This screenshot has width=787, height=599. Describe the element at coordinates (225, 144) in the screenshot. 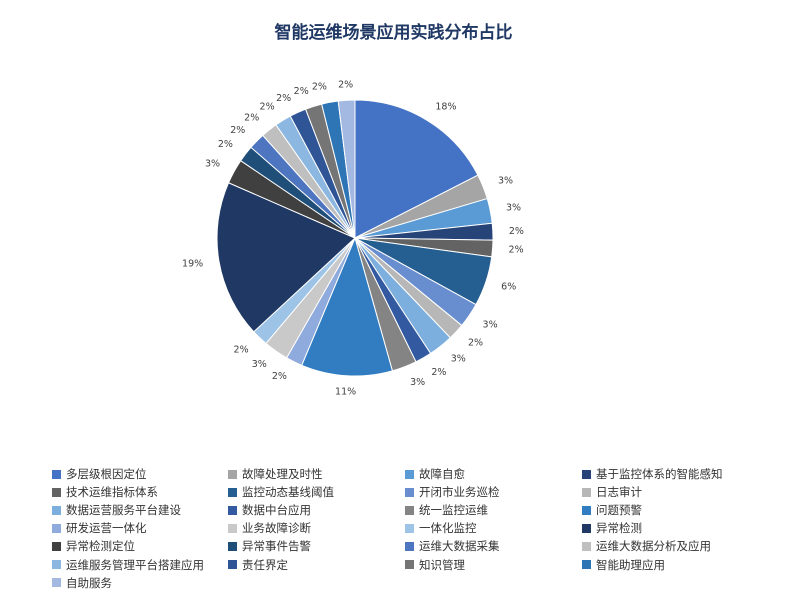

I see `data-label-17: 2%` at that location.